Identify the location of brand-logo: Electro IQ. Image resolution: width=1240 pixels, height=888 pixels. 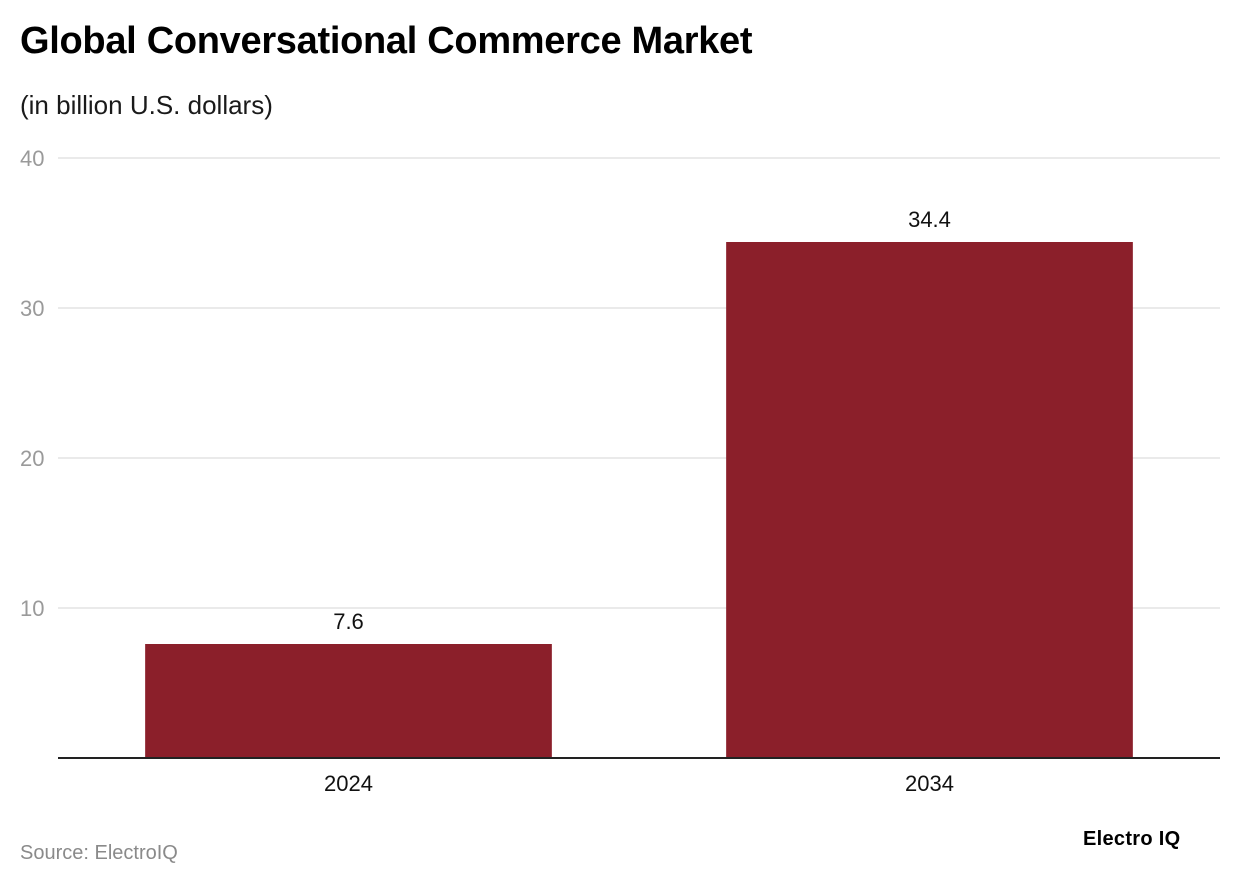
(1132, 839).